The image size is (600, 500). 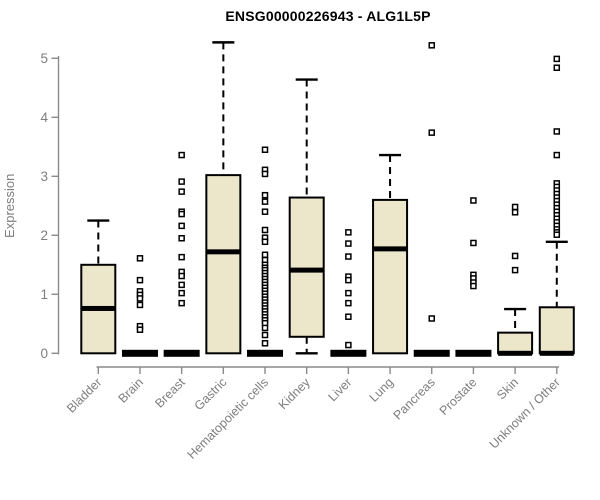 What do you see at coordinates (211, 394) in the screenshot?
I see `x-tick-label-gastric: Gastric` at bounding box center [211, 394].